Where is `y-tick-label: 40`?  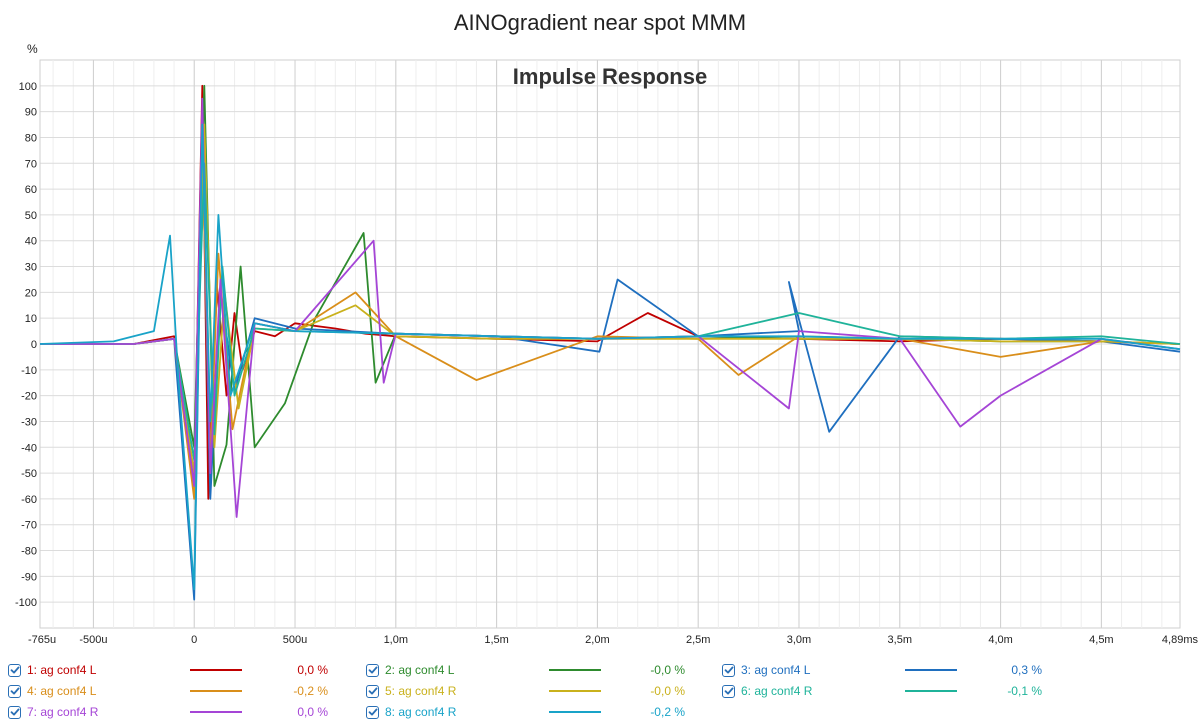
y-tick-label: 40 is located at coordinates (31, 242).